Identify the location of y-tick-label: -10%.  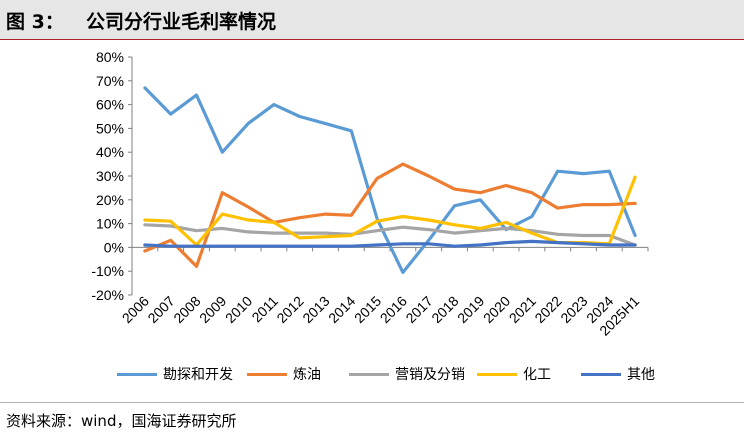
(107, 271).